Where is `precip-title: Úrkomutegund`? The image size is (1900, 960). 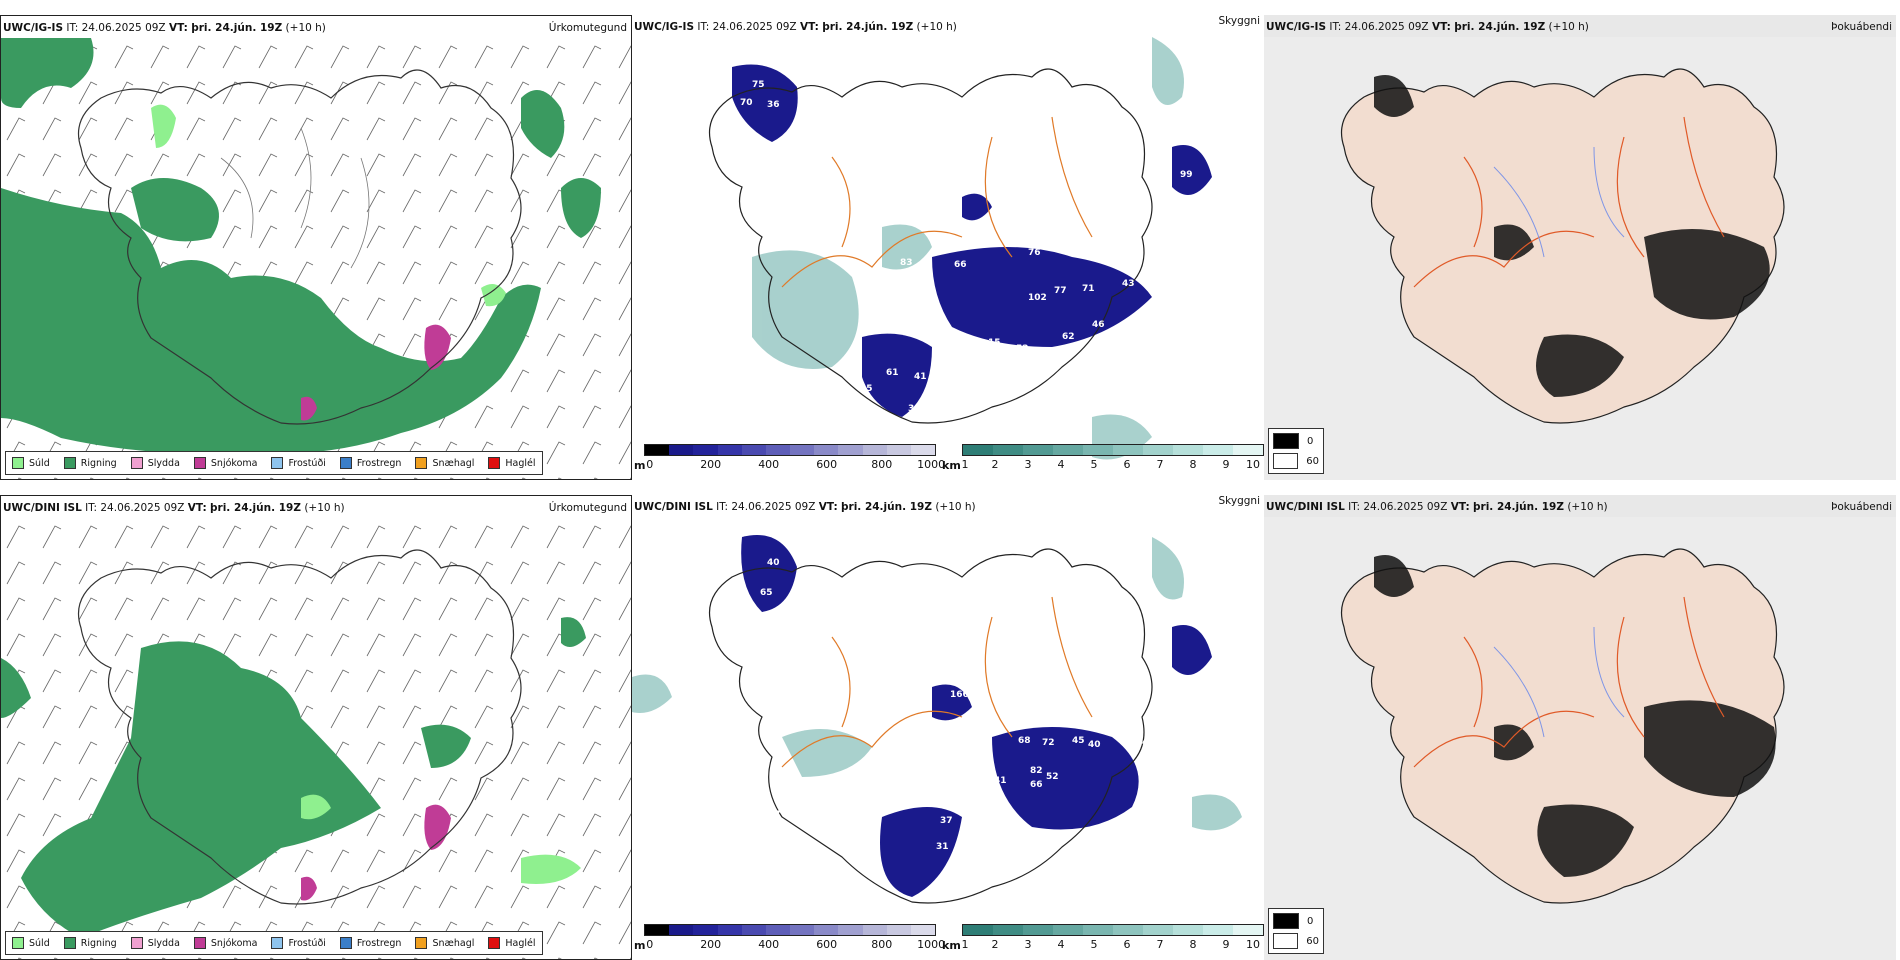
precip-title: Úrkomutegund is located at coordinates (587, 508).